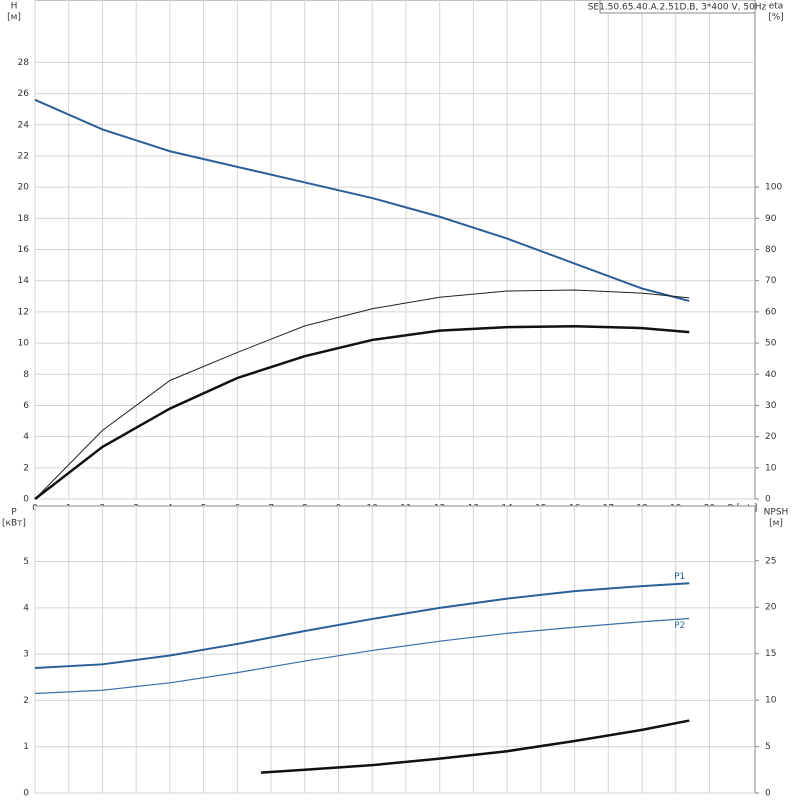  Describe the element at coordinates (24, 63) in the screenshot. I see `y-tick-label: 28` at that location.